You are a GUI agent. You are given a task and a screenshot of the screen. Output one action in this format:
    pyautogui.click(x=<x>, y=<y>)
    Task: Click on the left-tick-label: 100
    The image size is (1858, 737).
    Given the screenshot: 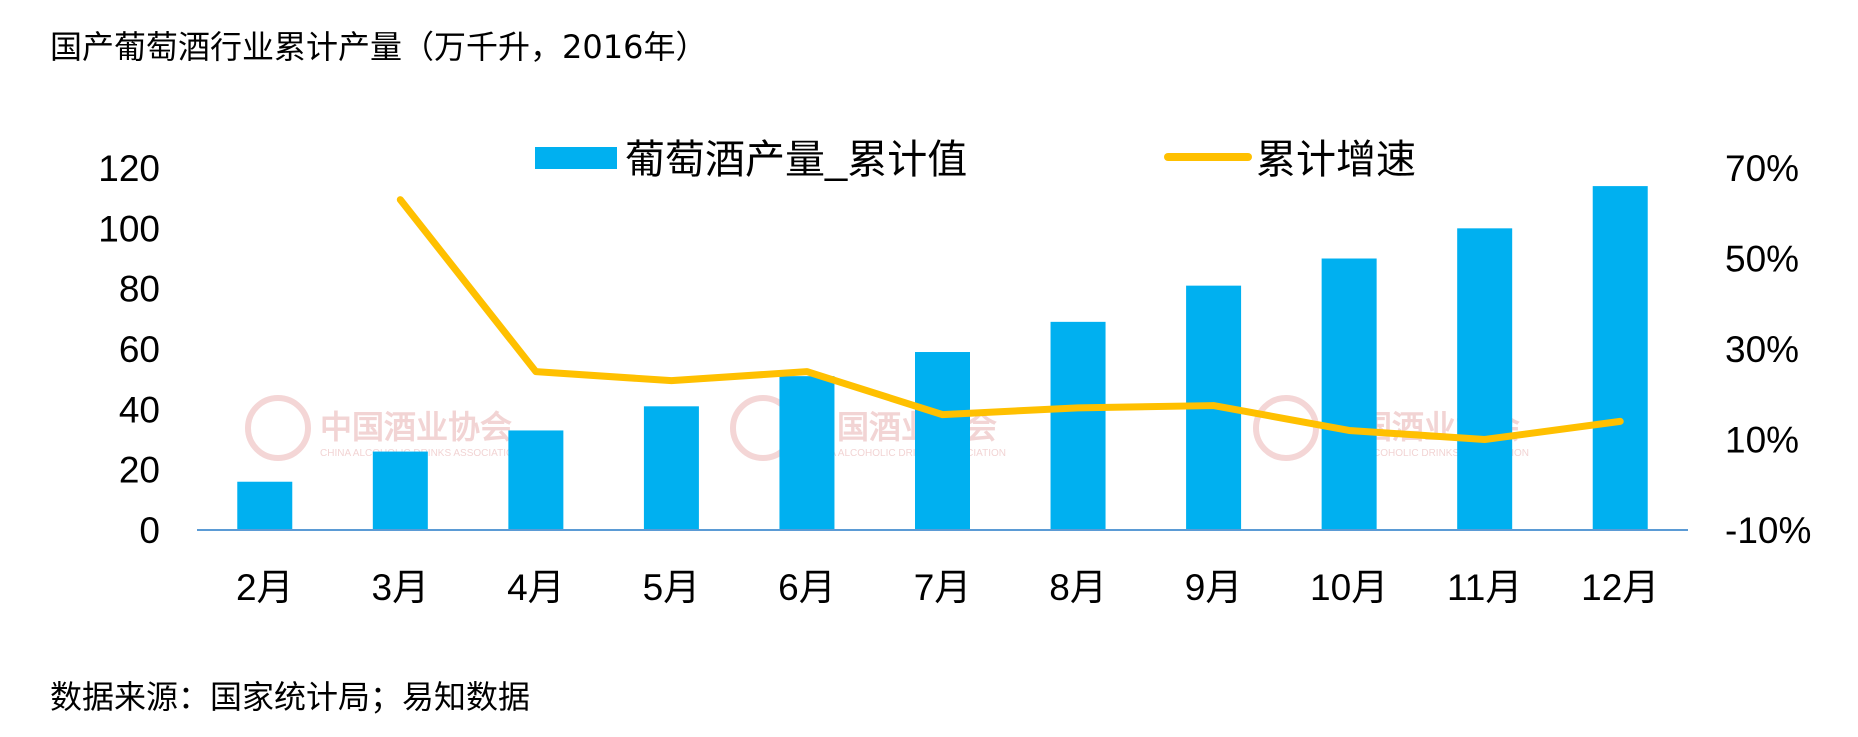 What is the action you would take?
    pyautogui.click(x=129, y=228)
    